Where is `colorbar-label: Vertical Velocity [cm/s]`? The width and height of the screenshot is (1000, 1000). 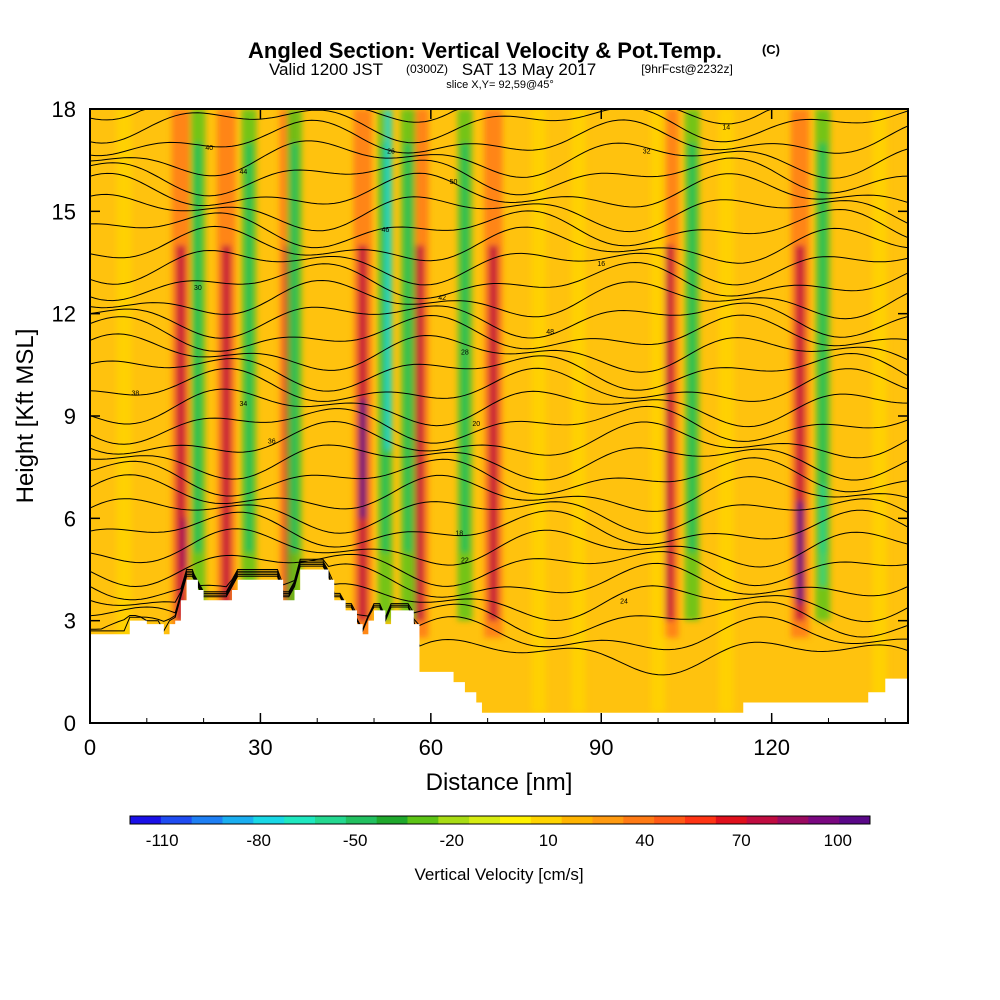
colorbar-label: Vertical Velocity [cm/s] is located at coordinates (498, 874).